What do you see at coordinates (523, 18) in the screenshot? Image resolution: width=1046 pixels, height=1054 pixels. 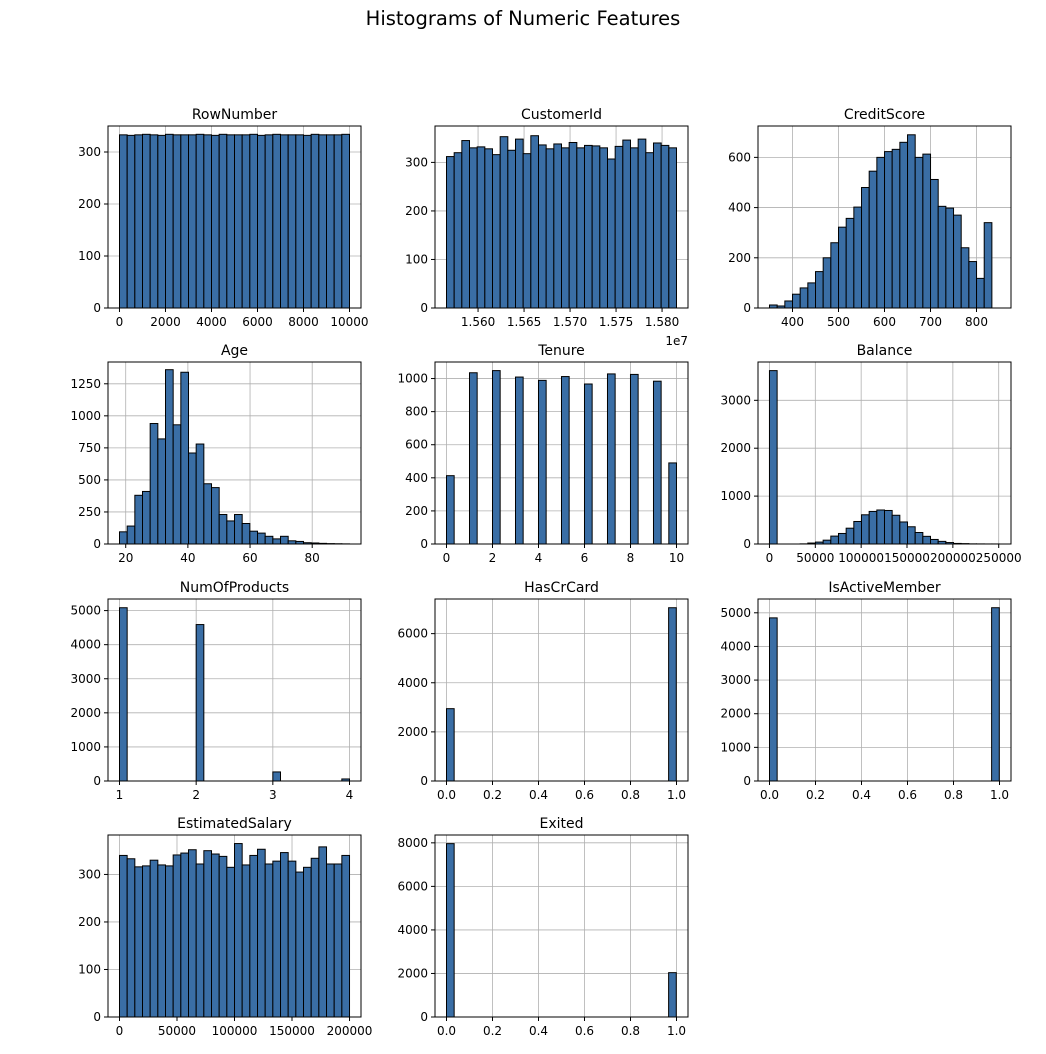 I see `figure-title: Histograms of Numeric Features` at bounding box center [523, 18].